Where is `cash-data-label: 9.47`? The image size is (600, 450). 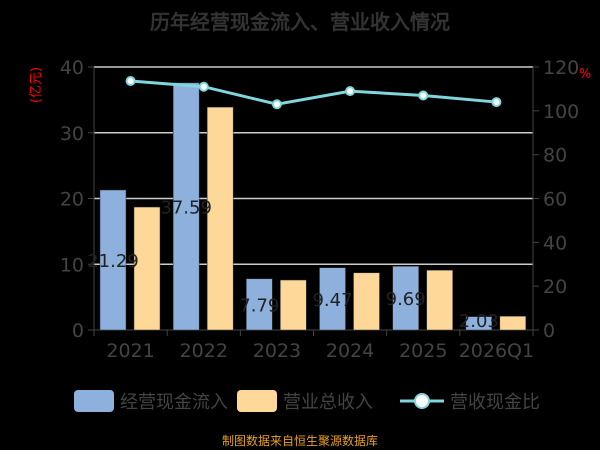
cash-data-label: 9.47 is located at coordinates (332, 300).